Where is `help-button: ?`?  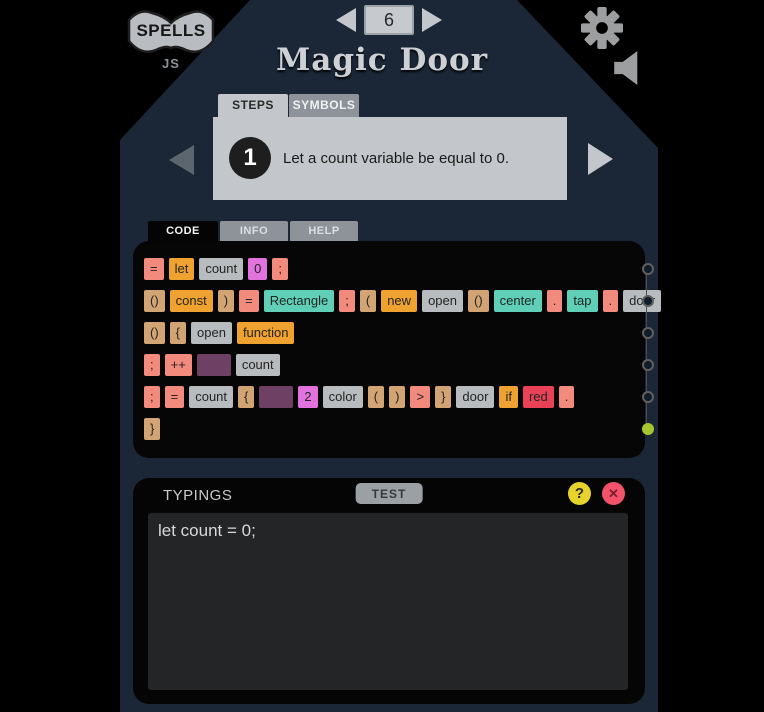
help-button: ? is located at coordinates (579, 493).